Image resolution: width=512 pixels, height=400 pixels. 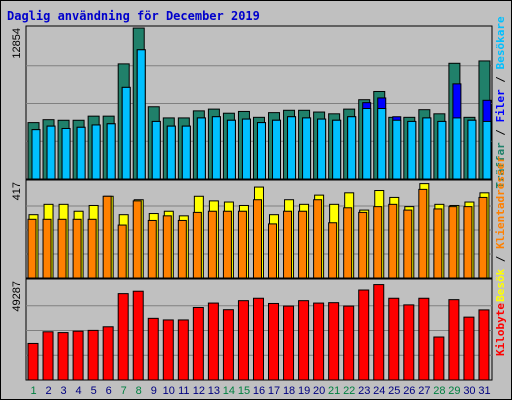 What do you see at coordinates (304, 391) in the screenshot?
I see `day-label-19: 19` at bounding box center [304, 391].